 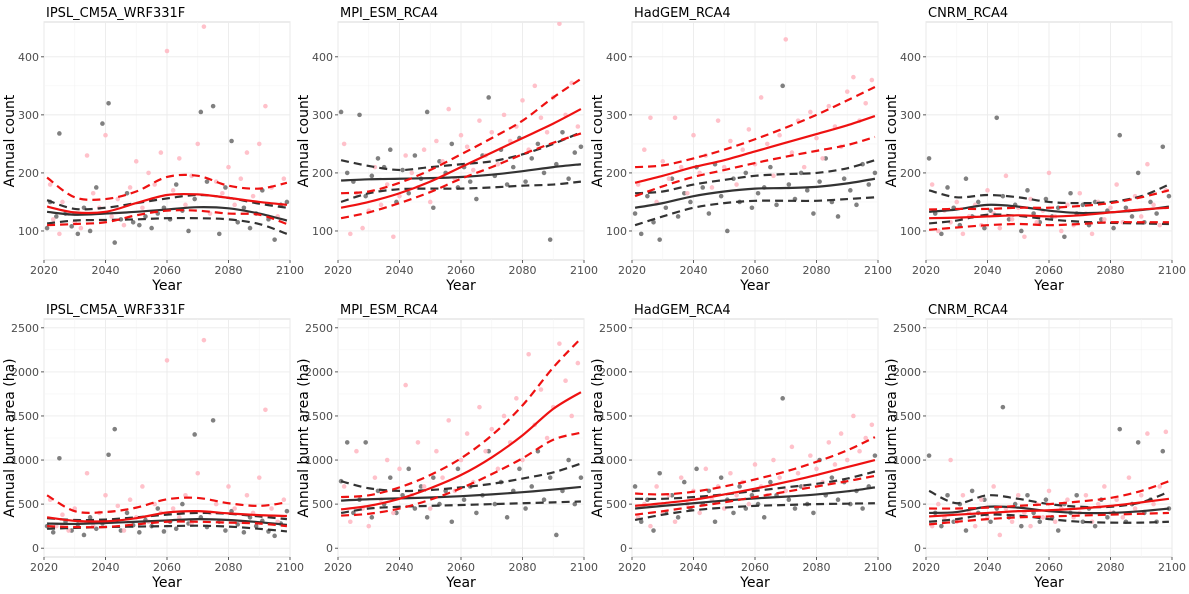 What do you see at coordinates (632, 567) in the screenshot?
I see `x-tick-label: 2020` at bounding box center [632, 567].